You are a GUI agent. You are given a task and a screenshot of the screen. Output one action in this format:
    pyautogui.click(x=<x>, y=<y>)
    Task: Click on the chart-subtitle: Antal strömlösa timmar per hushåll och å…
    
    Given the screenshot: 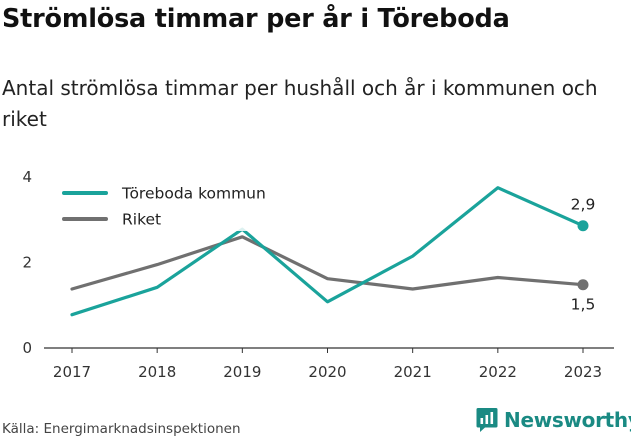 What is the action you would take?
    pyautogui.click(x=300, y=103)
    